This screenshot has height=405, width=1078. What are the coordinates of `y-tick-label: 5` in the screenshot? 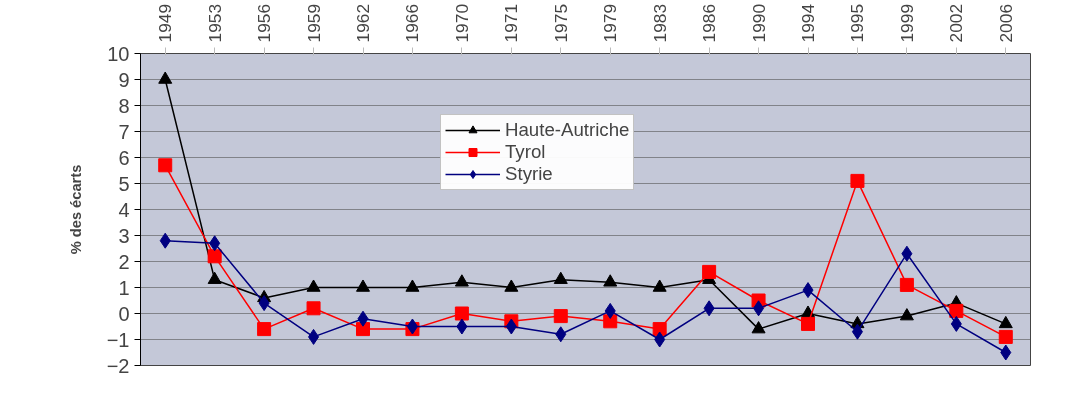 It's located at (124, 183).